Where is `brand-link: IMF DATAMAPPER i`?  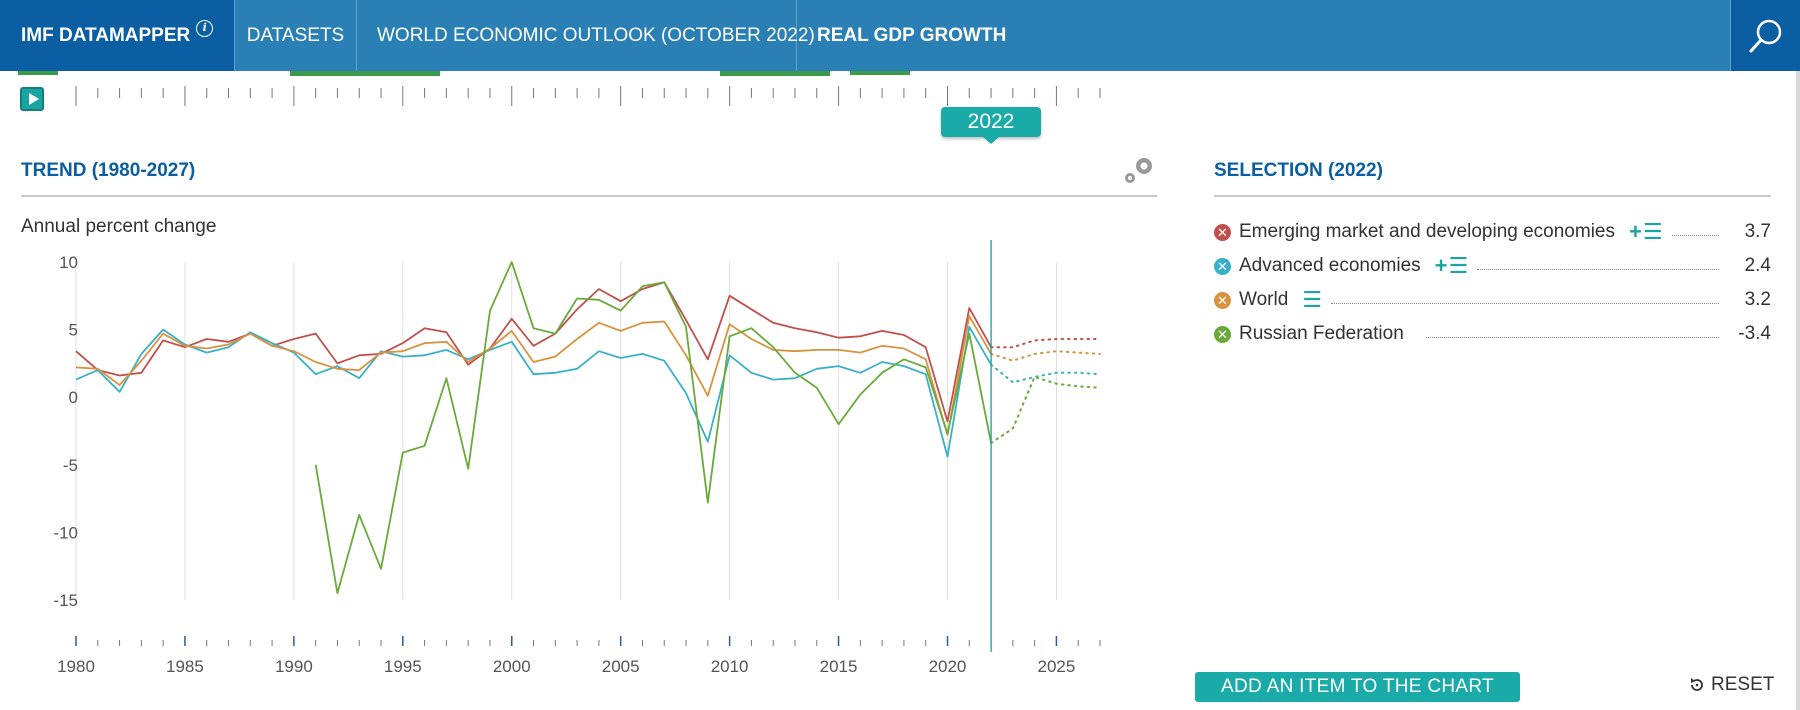
brand-link: IMF DATAMAPPER i is located at coordinates (117, 35).